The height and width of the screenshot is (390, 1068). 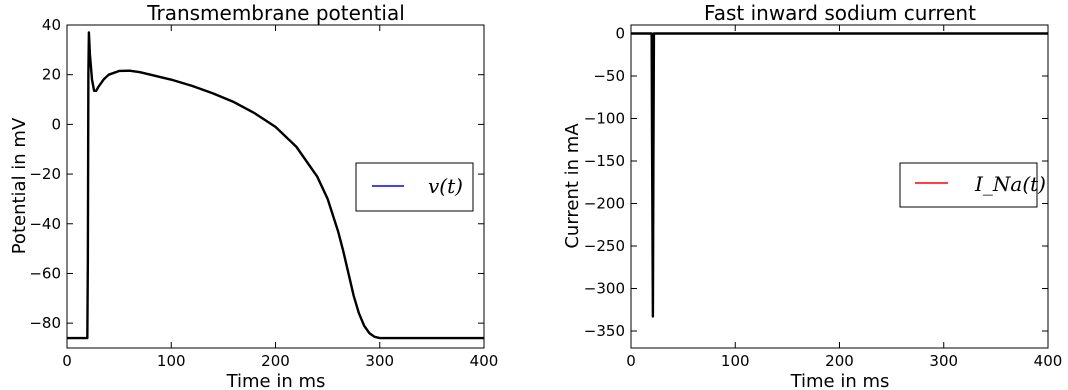 I want to click on y-tick-label: −350, so click(x=604, y=331).